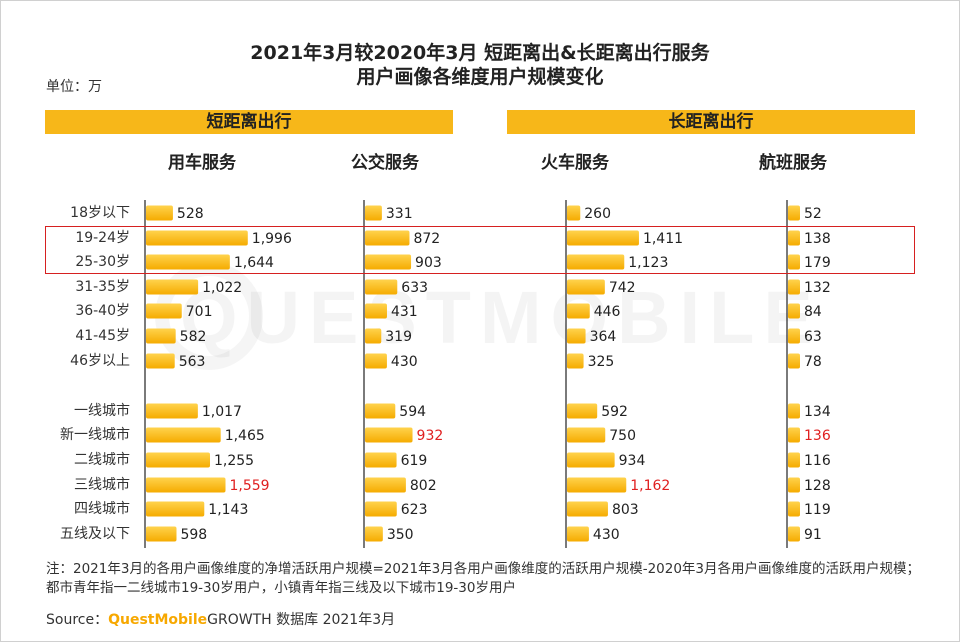 This screenshot has height=642, width=960. Describe the element at coordinates (193, 337) in the screenshot. I see `bar-value-label: 582` at that location.